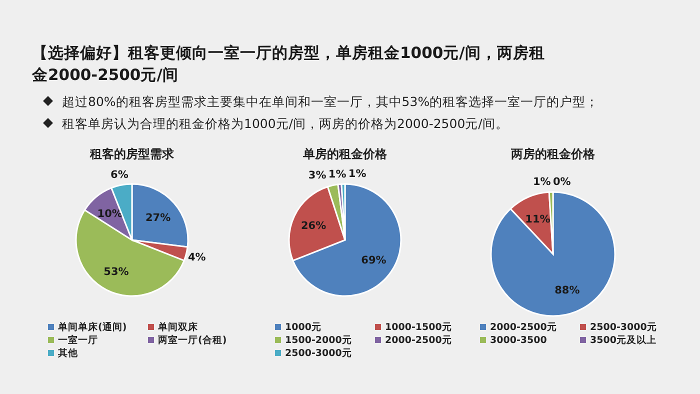 The width and height of the screenshot is (700, 394). I want to click on data-label: 53%, so click(117, 272).